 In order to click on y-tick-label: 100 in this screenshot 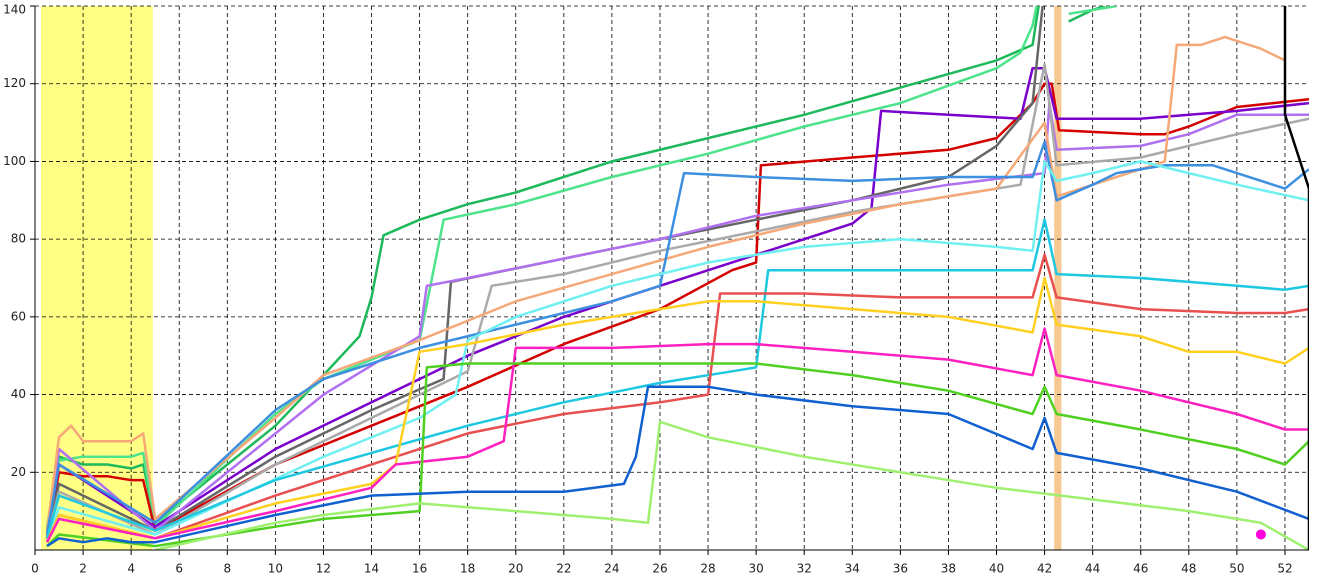, I will do `click(14, 161)`.